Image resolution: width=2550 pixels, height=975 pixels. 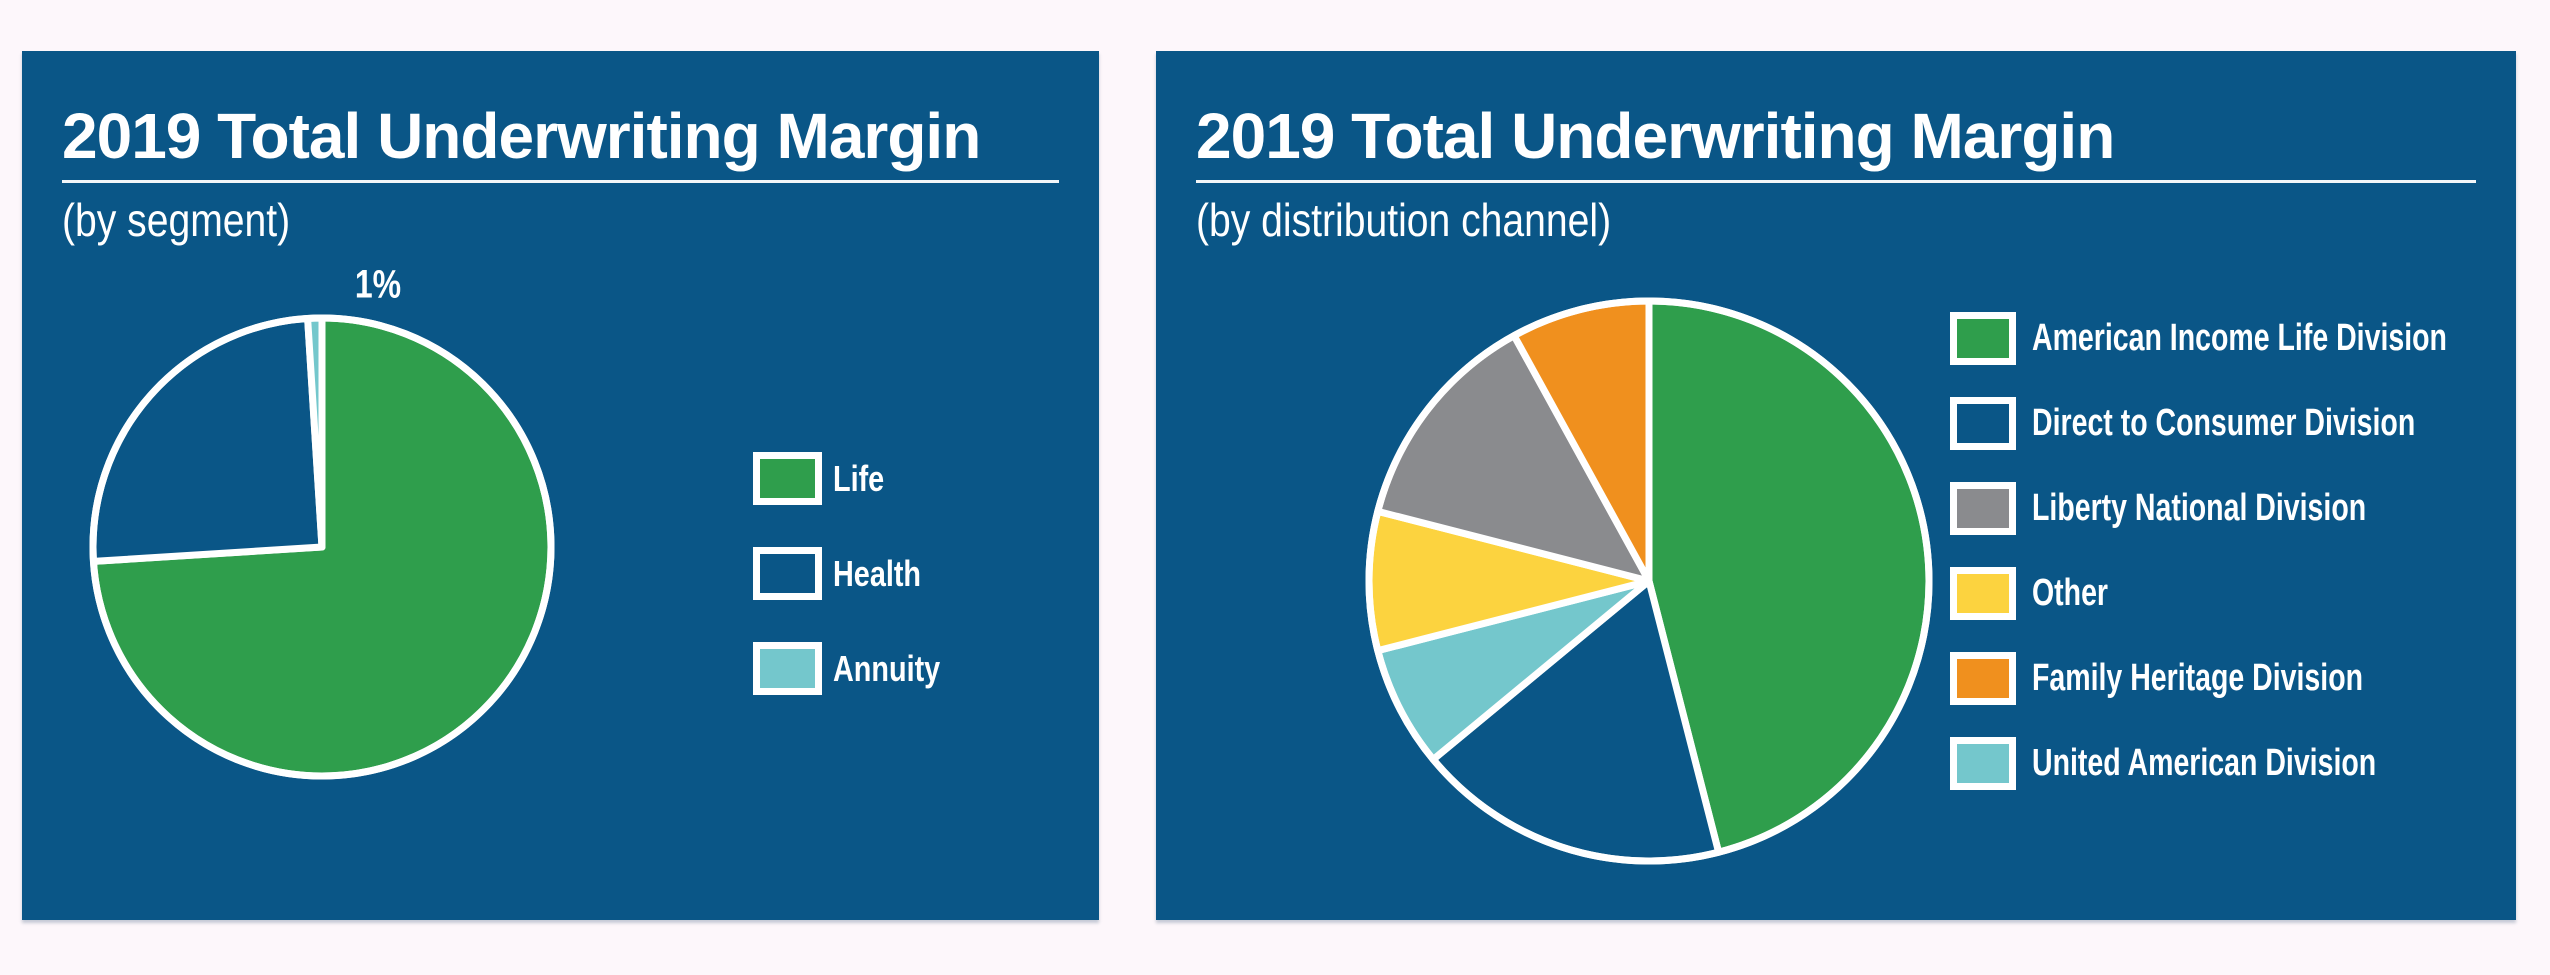 What do you see at coordinates (1983, 508) in the screenshot?
I see `legend-swatch-liberty-national-division` at bounding box center [1983, 508].